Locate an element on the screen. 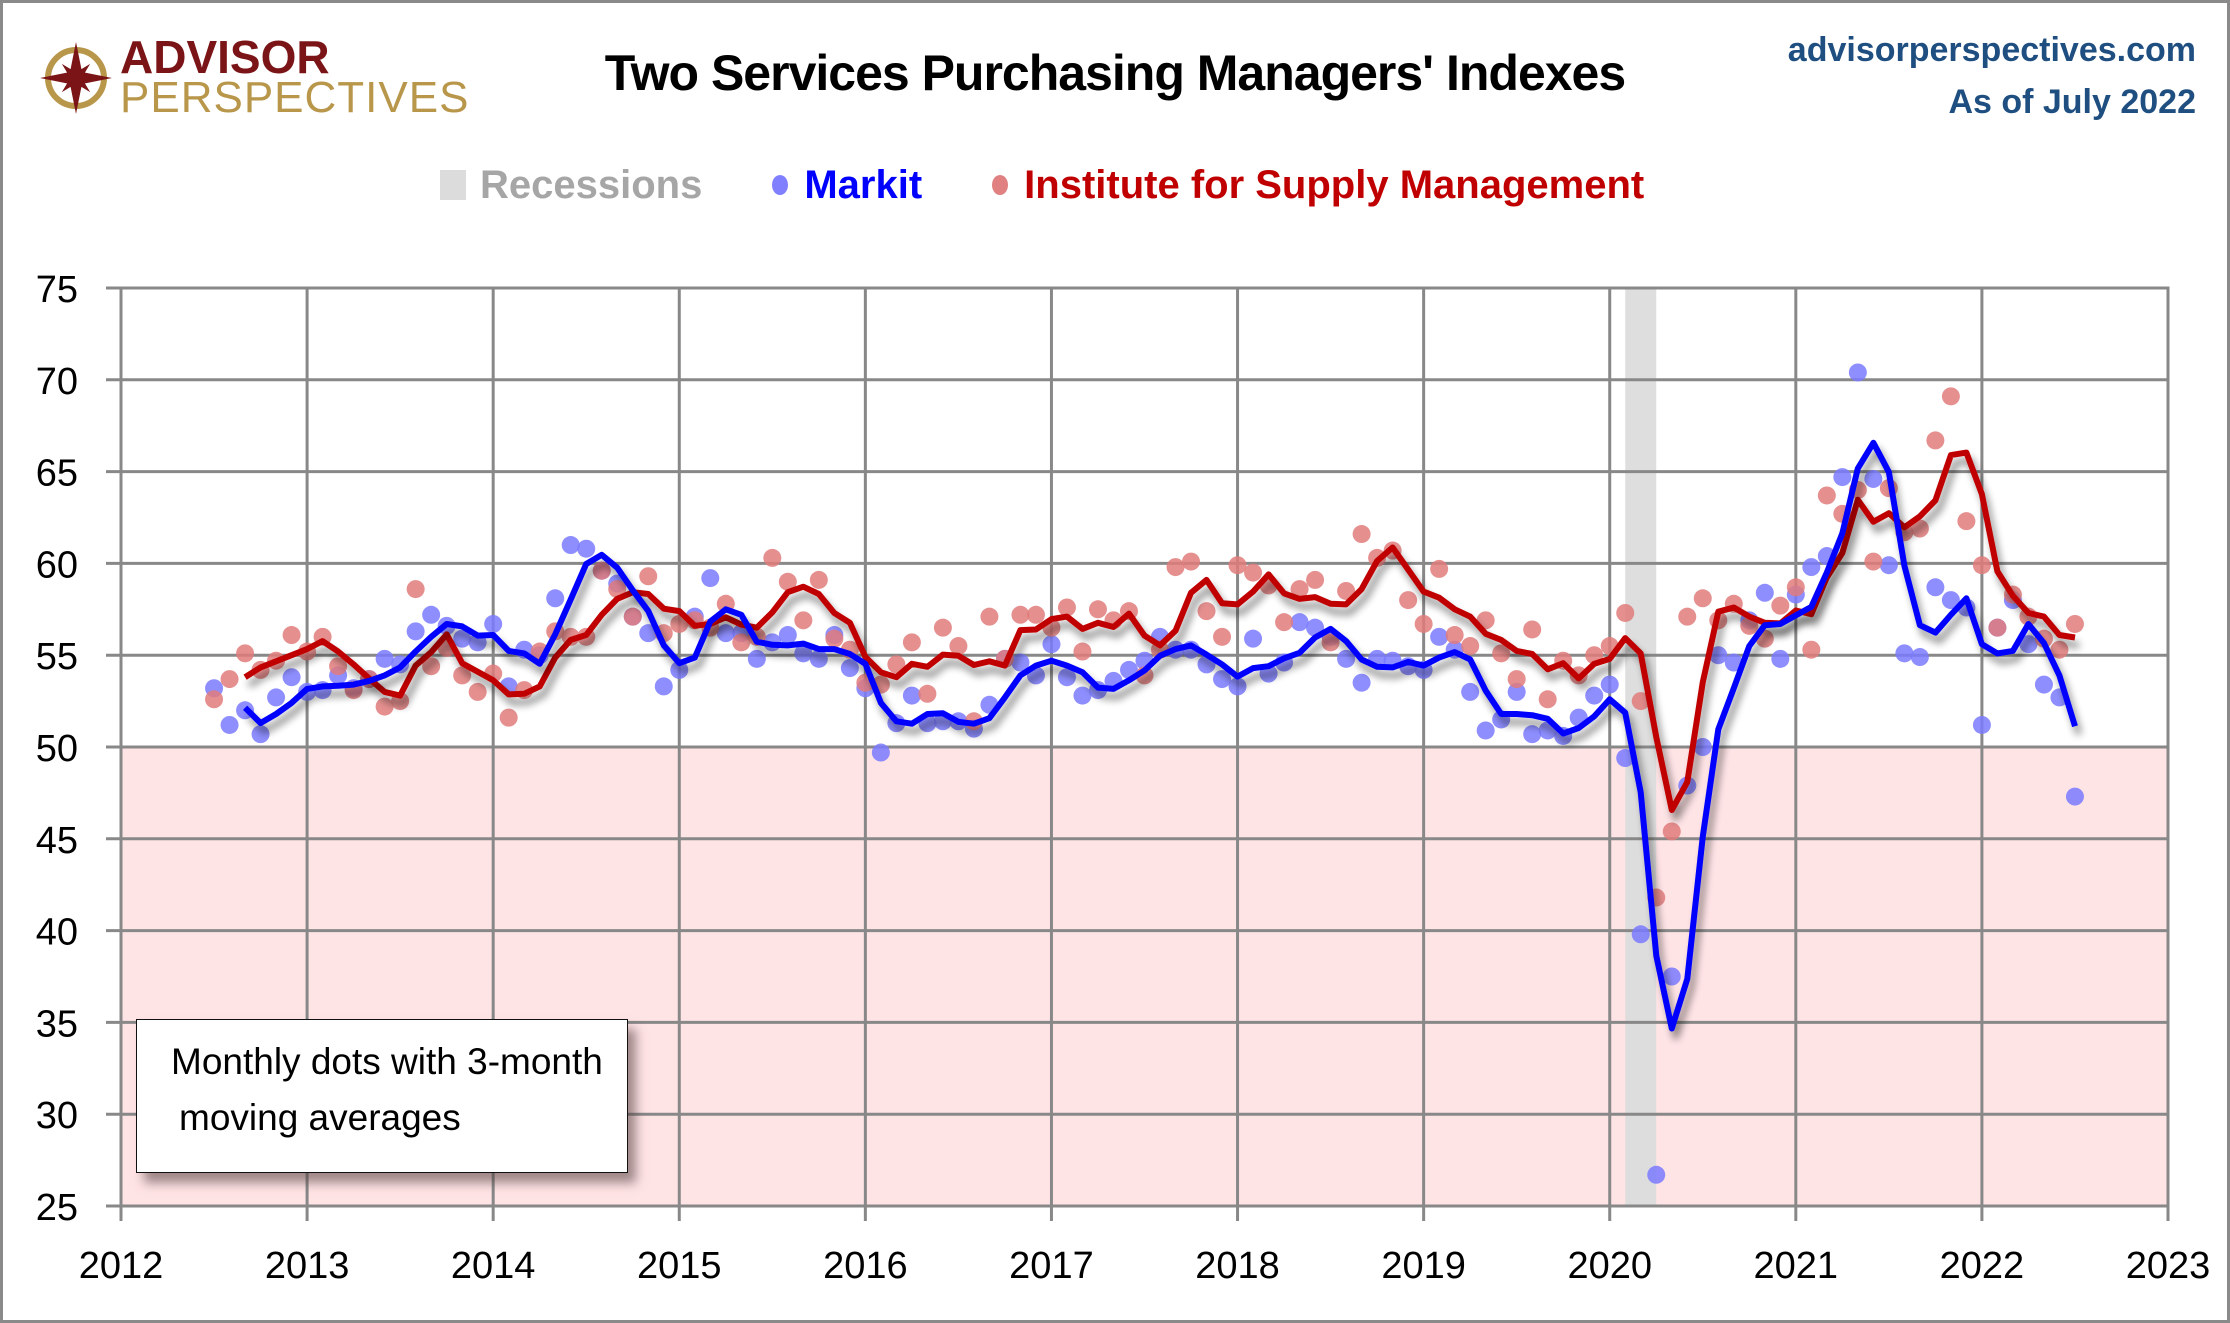  legend-label-markit: Markit is located at coordinates (863, 184).